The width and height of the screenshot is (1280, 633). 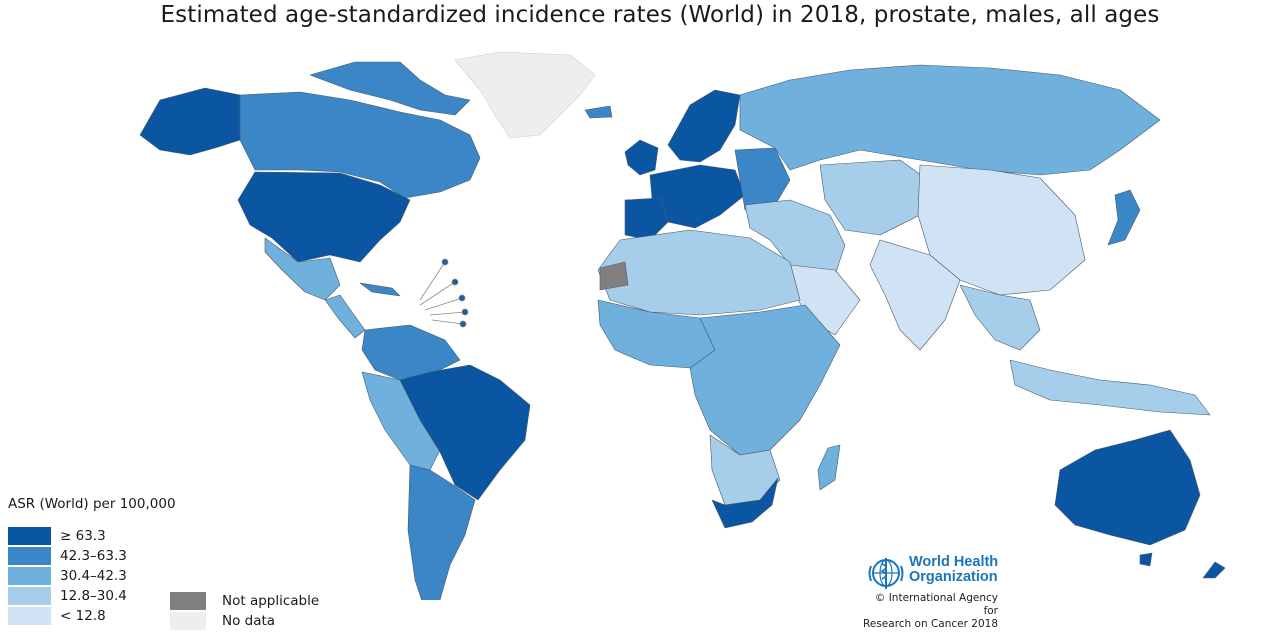 I want to click on region-china, so click(x=1001, y=230).